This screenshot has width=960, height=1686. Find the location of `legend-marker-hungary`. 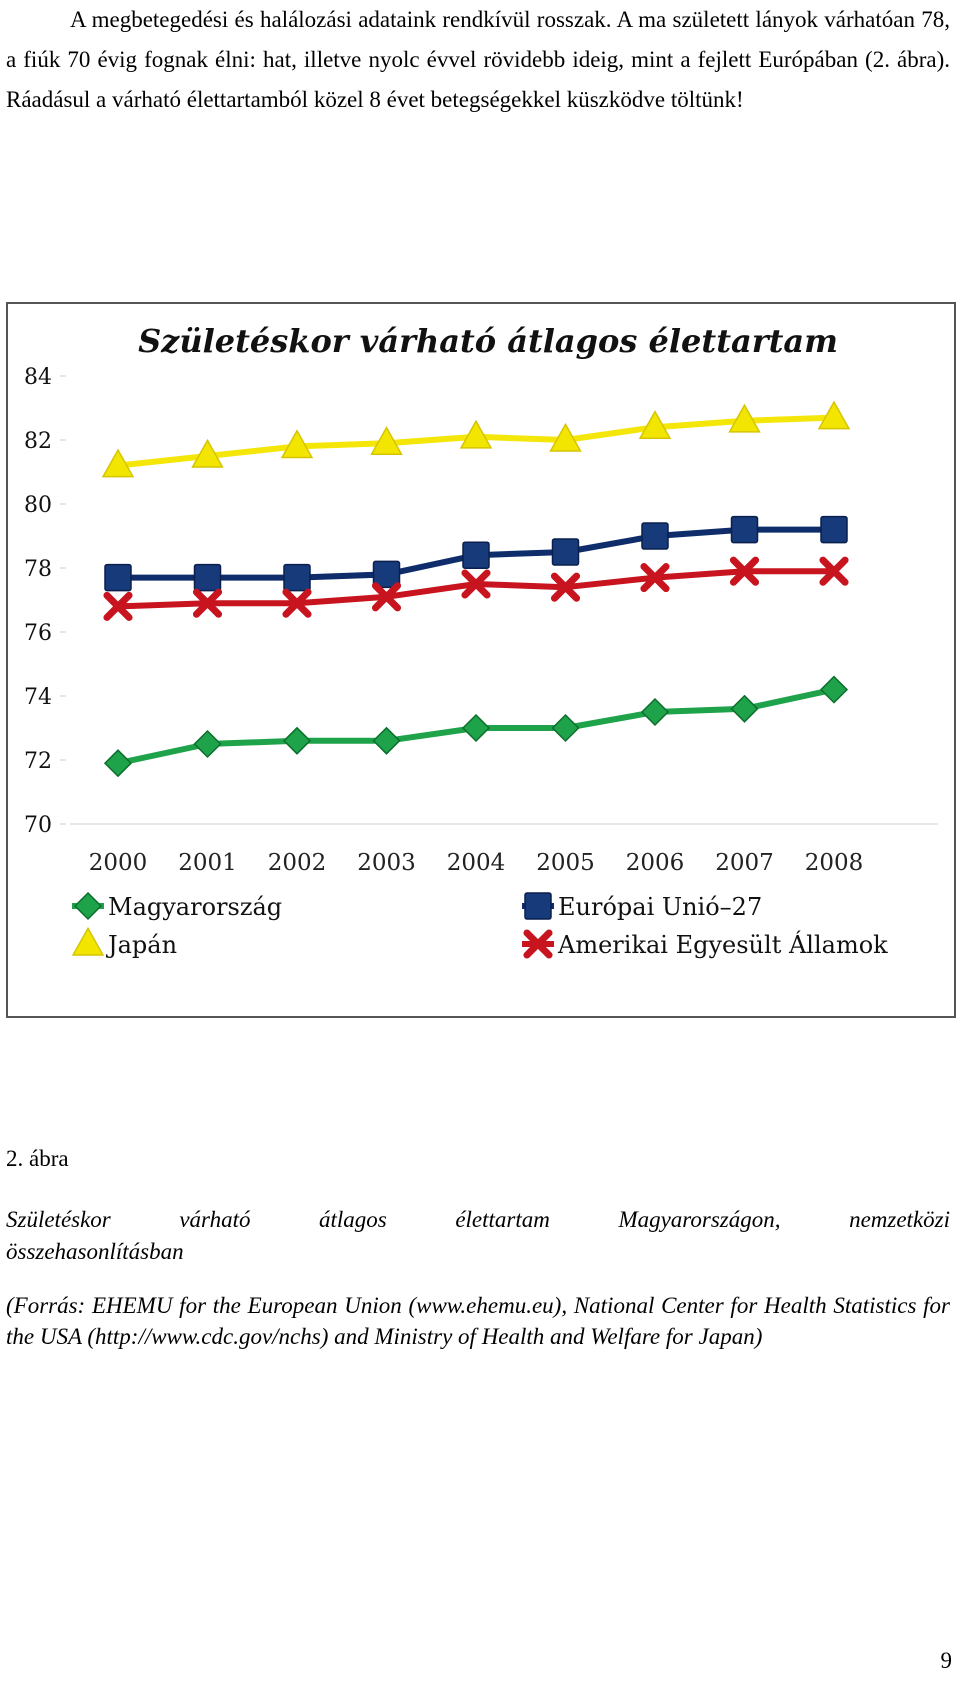

legend-marker-hungary is located at coordinates (88, 906).